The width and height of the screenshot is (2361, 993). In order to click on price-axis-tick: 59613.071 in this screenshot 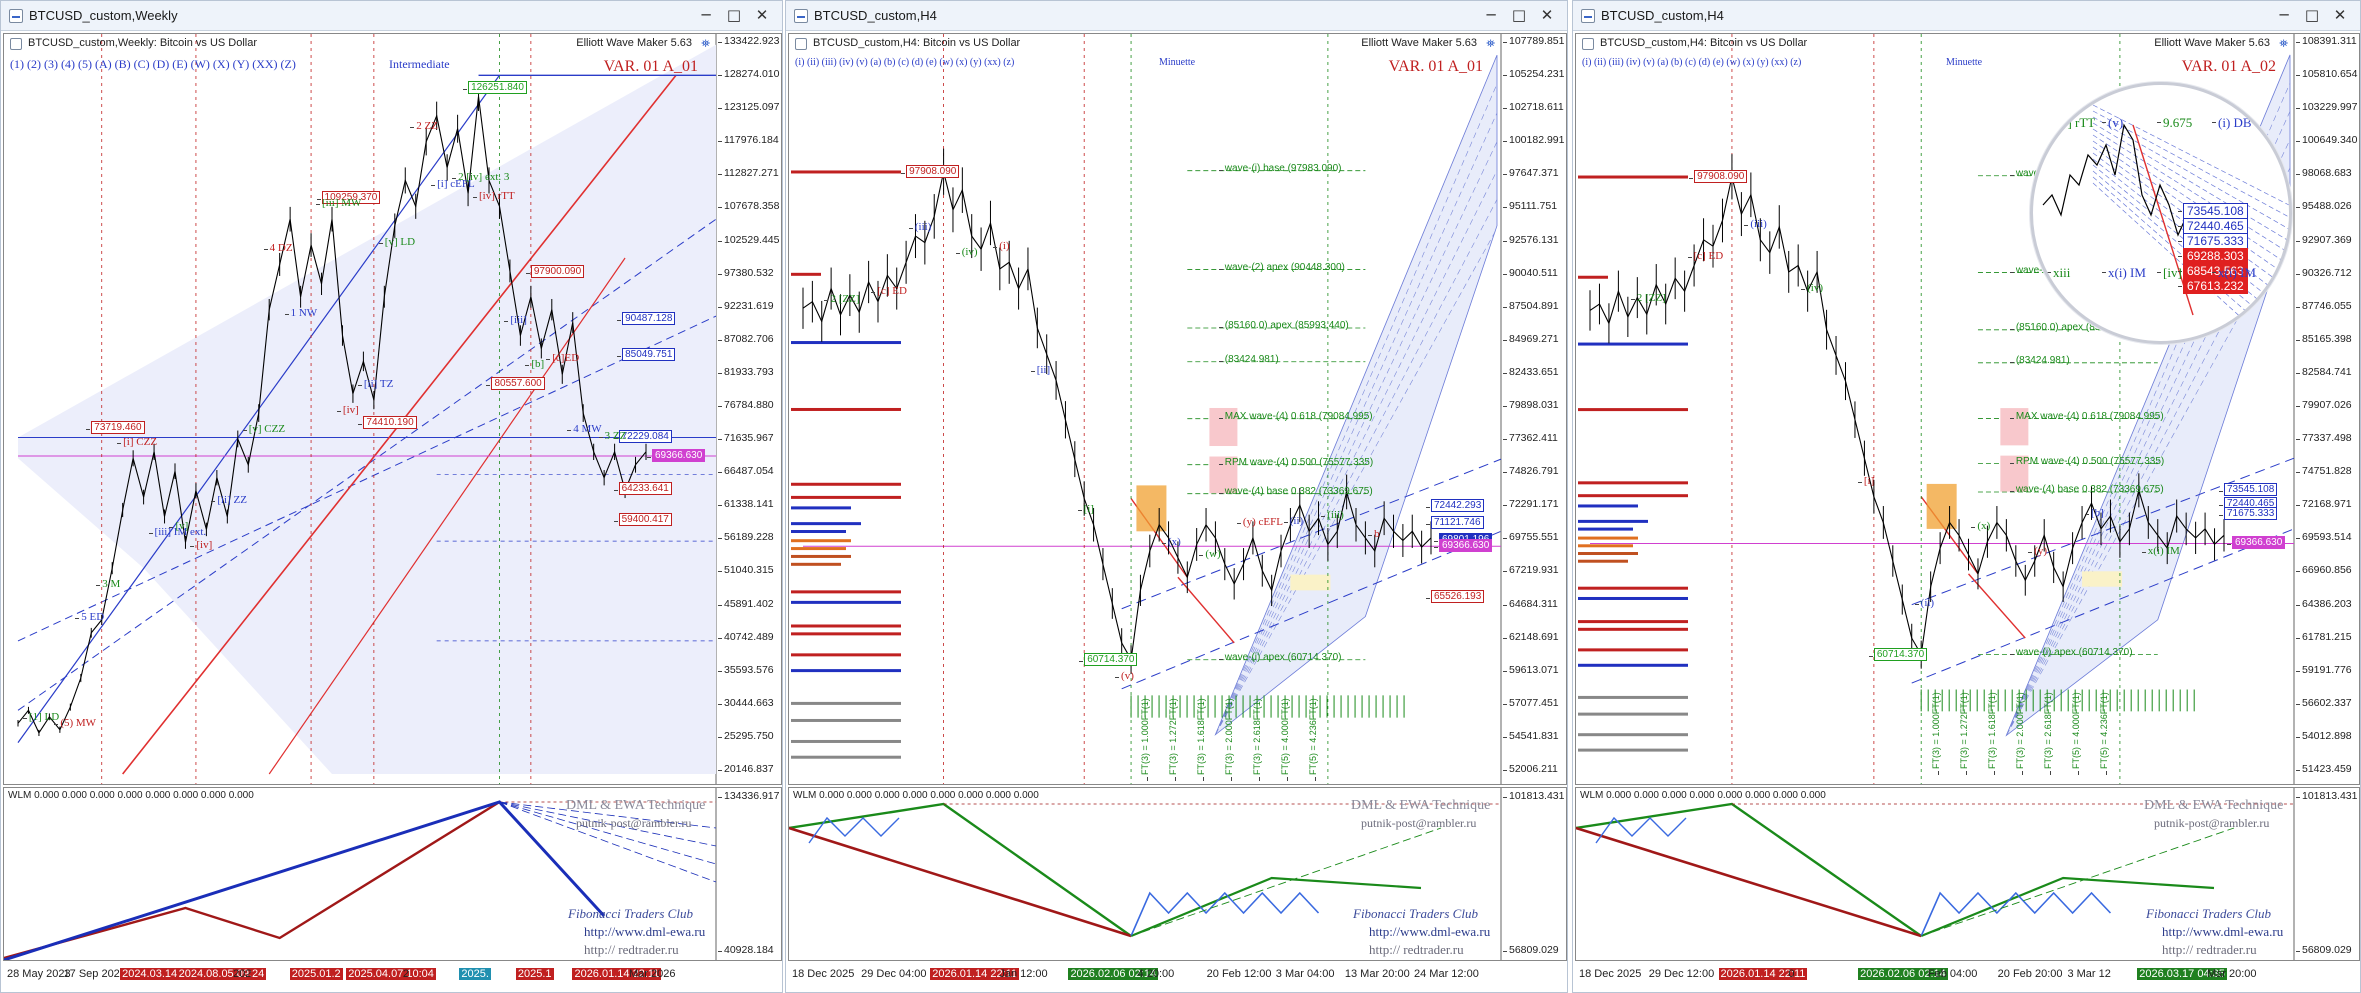, I will do `click(1531, 669)`.